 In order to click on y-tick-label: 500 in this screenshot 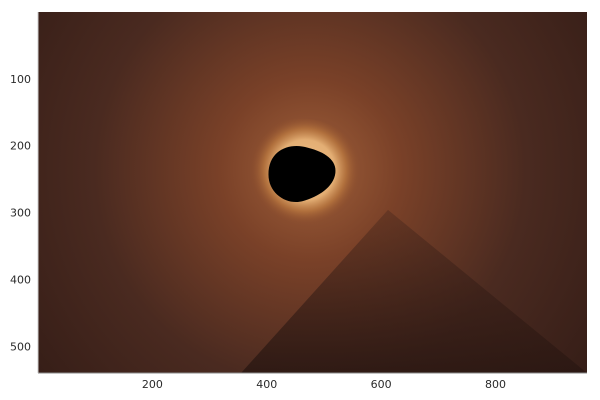, I will do `click(20, 346)`.